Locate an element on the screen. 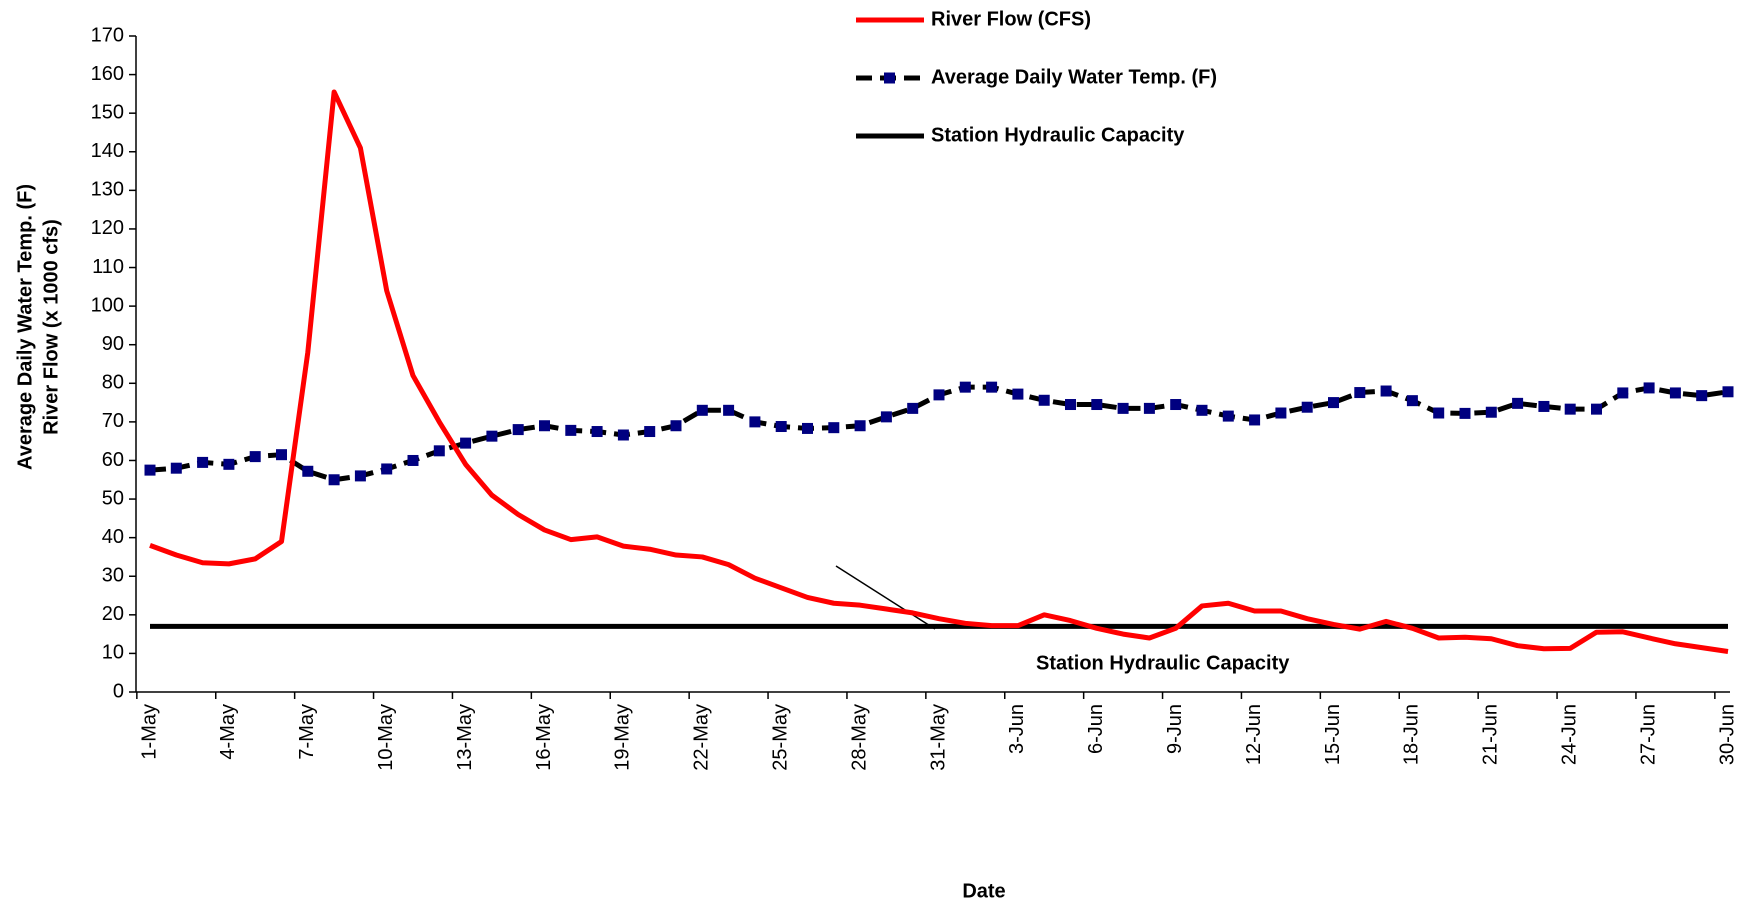 The height and width of the screenshot is (904, 1746). x-tick-label: 15-Jun is located at coordinates (1333, 734).